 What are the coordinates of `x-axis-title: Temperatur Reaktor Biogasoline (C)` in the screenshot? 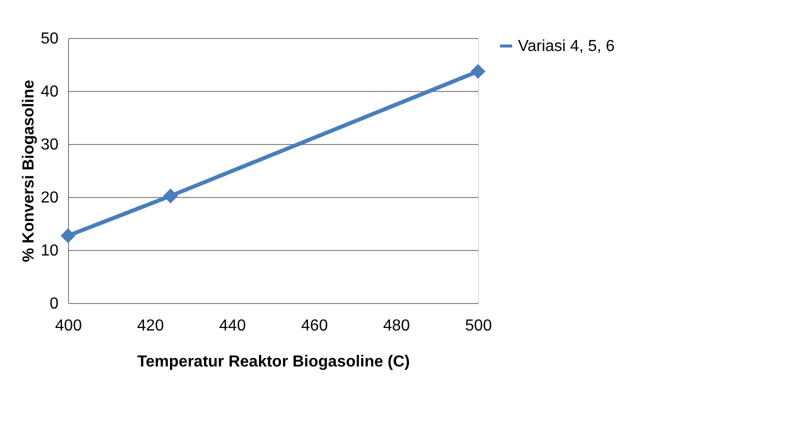 It's located at (273, 362).